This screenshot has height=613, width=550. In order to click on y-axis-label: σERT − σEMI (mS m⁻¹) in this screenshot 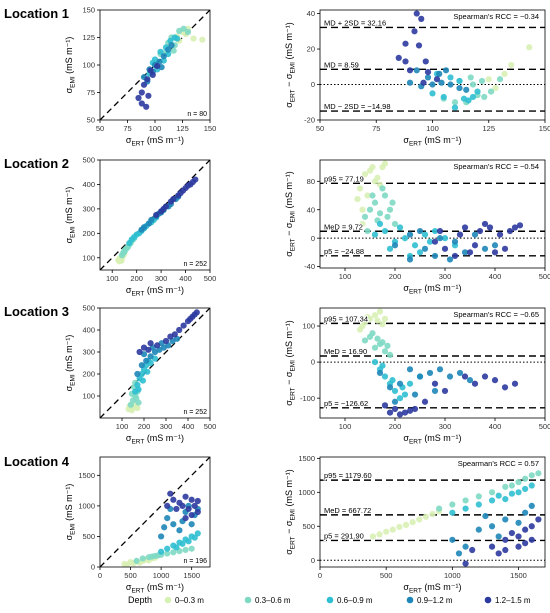, I will do `click(290, 64)`.